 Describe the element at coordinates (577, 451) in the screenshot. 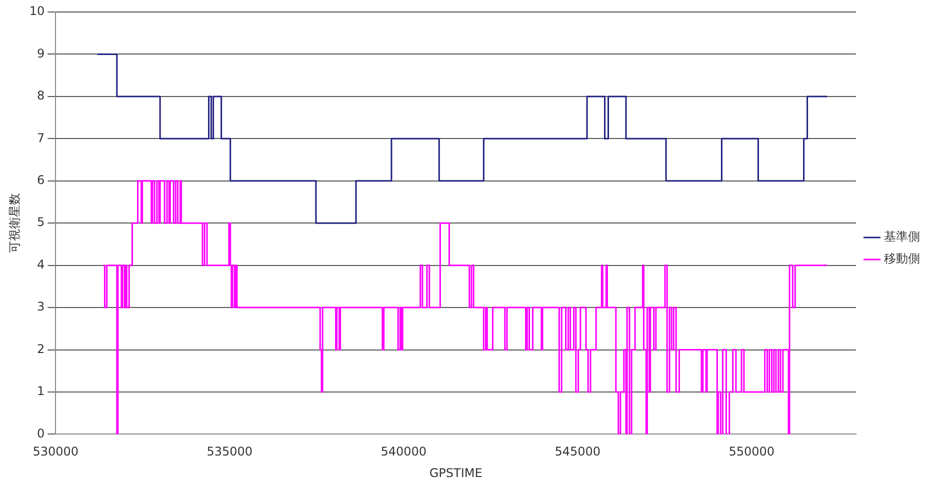

I see `x-tick-label: 545000` at that location.